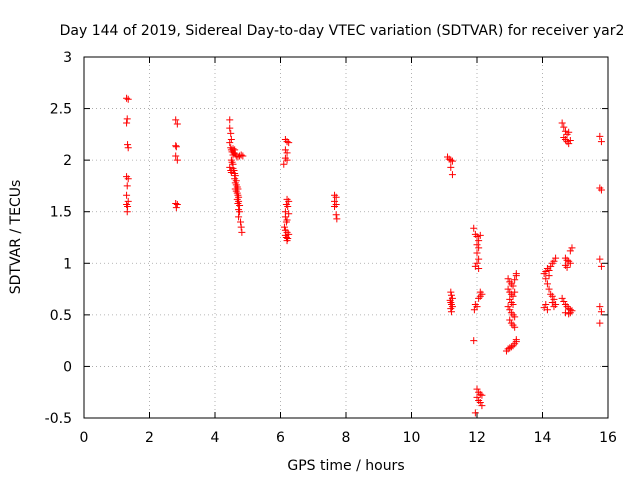  Describe the element at coordinates (61, 110) in the screenshot. I see `y-tick-label: 2.5` at that location.